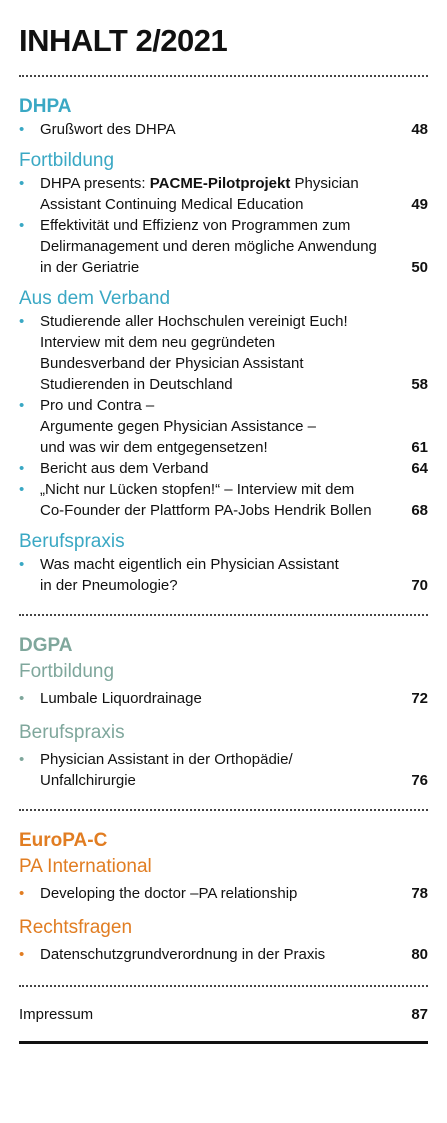 This screenshot has width=447, height=1123. Describe the element at coordinates (124, 468) in the screenshot. I see `entry-title: Bericht aus dem Verband` at that location.